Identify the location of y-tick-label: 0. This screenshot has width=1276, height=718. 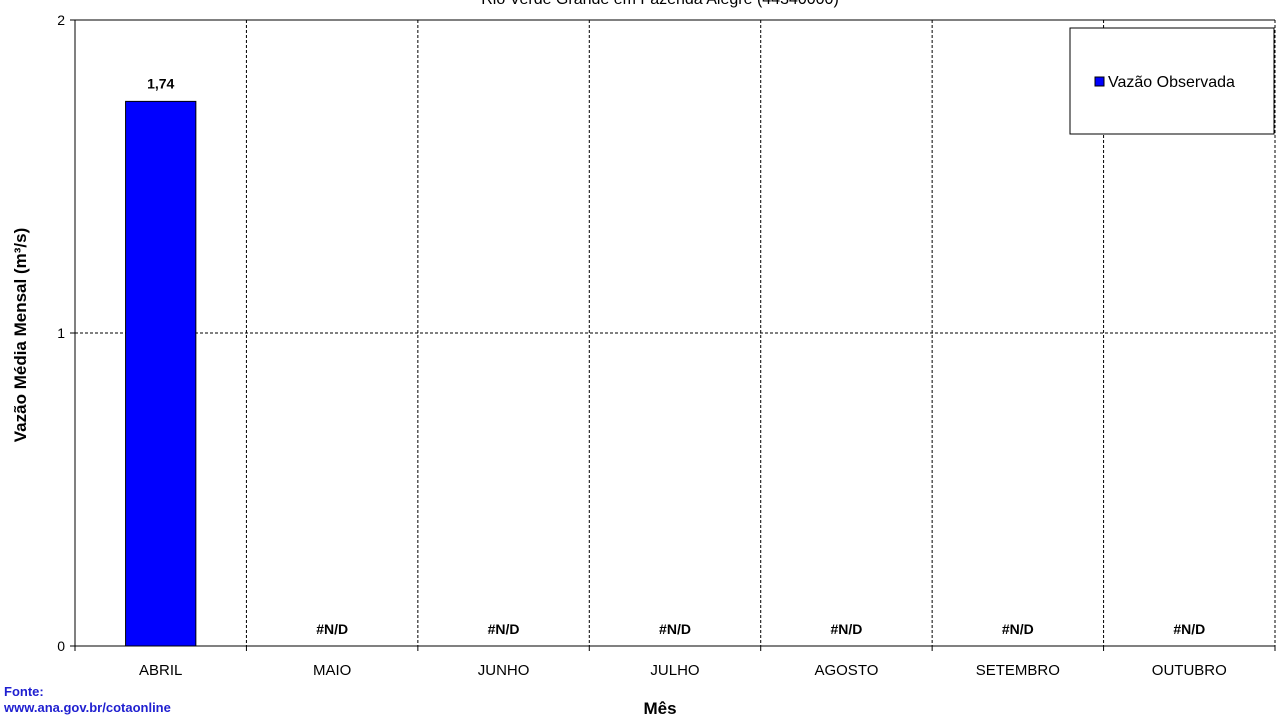
(61, 646).